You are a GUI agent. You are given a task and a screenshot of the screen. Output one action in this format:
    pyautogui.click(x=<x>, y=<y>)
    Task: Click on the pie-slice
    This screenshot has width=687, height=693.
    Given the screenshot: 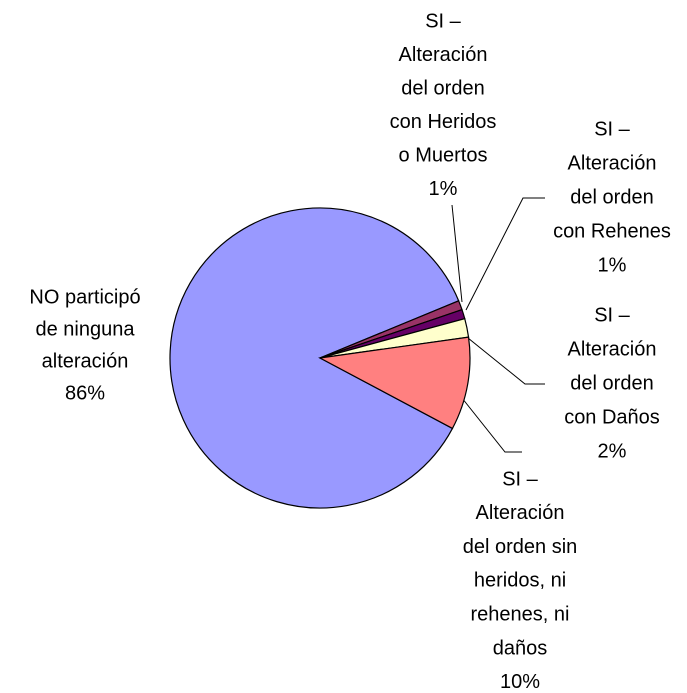 What is the action you would take?
    pyautogui.click(x=394, y=383)
    